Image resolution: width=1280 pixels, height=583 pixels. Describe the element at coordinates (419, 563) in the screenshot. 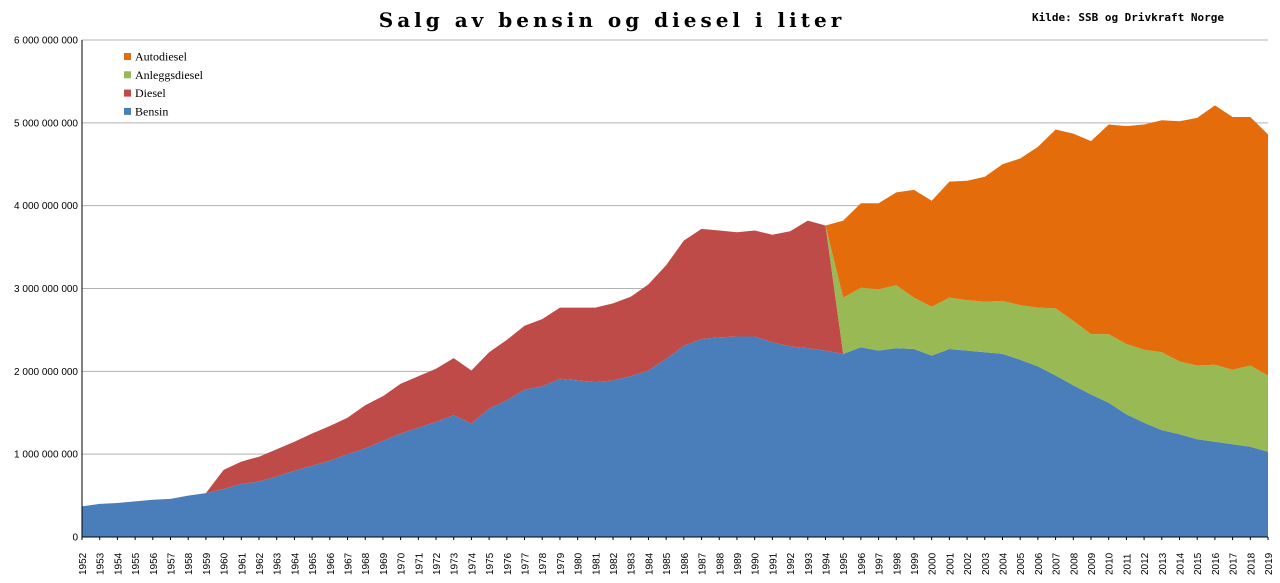

I see `x-tick-label: 1971` at that location.